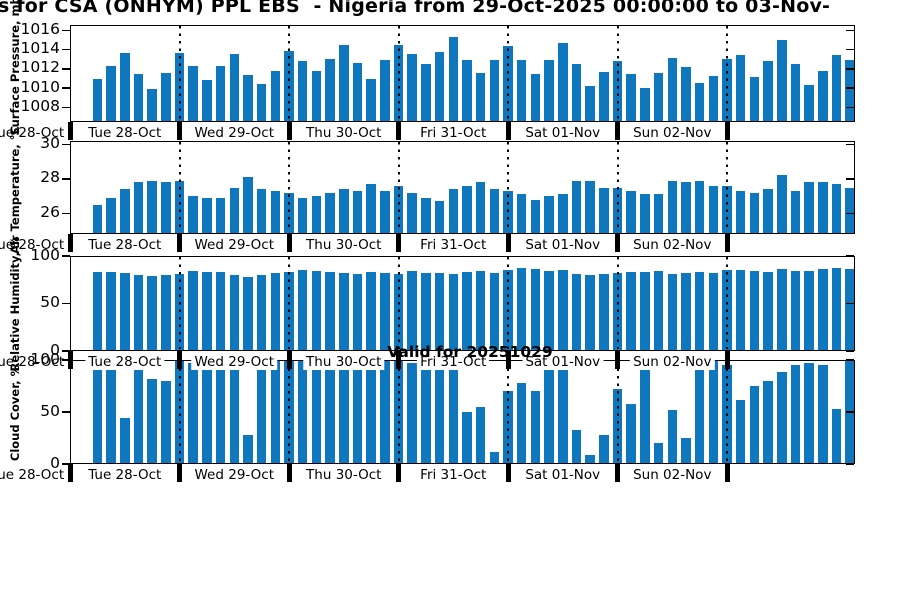 Image resolution: width=900 pixels, height=600 pixels. What do you see at coordinates (32, 474) in the screenshot?
I see `x-tick-label-clipped: Tue 28-Oct` at bounding box center [32, 474].